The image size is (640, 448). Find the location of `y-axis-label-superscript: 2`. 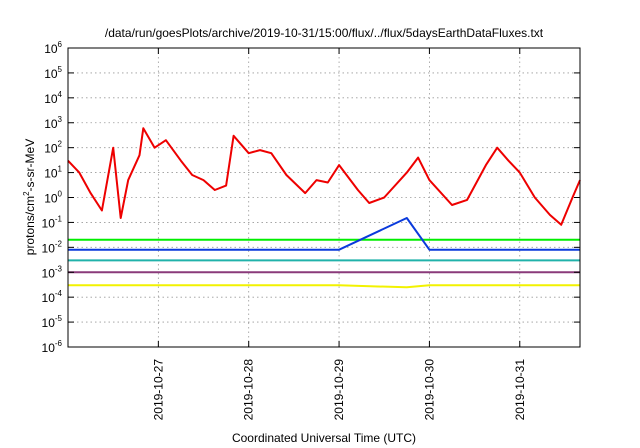

y-axis-label-superscript: 2 is located at coordinates (26, 193).